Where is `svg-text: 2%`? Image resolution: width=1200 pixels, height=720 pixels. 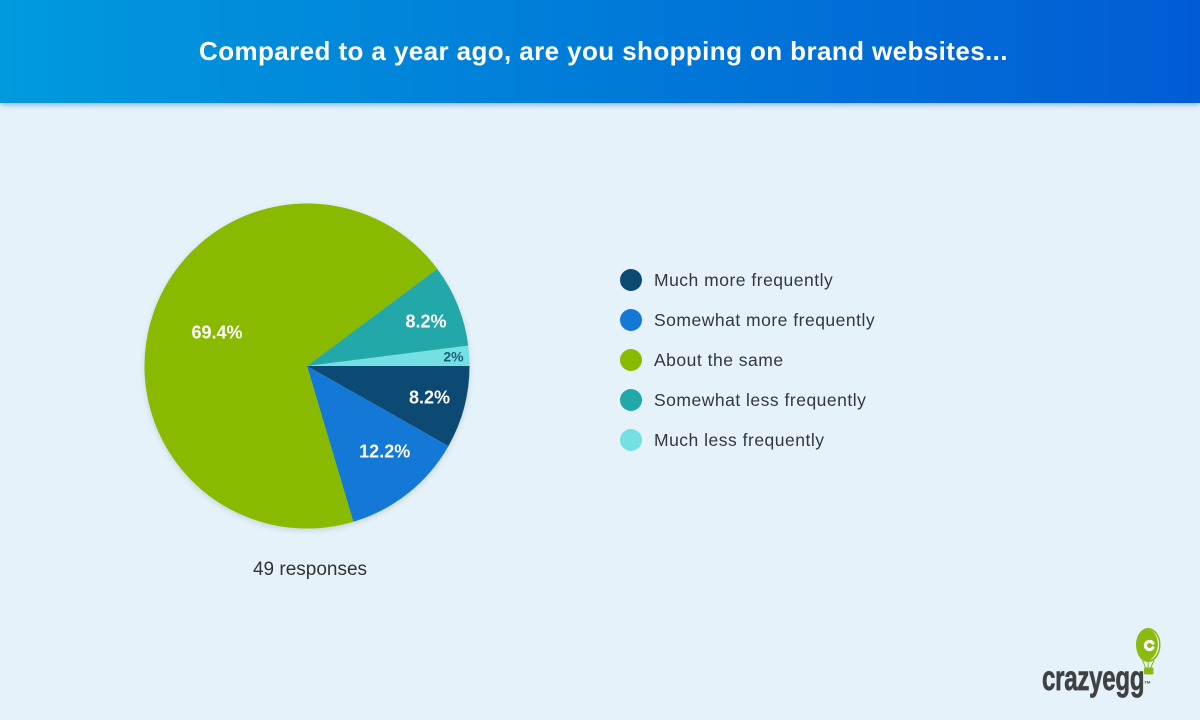 svg-text: 2% is located at coordinates (453, 357).